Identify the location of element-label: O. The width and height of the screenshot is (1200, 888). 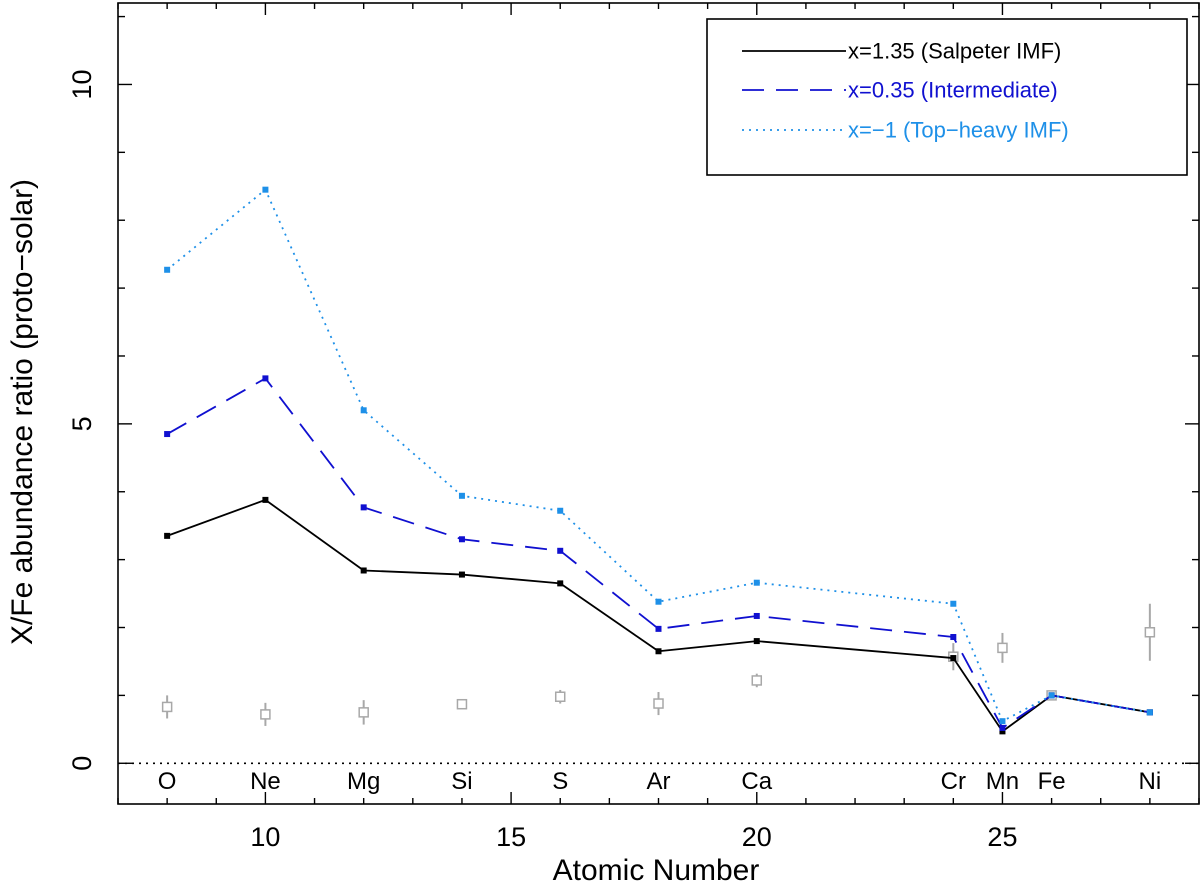
(167, 781).